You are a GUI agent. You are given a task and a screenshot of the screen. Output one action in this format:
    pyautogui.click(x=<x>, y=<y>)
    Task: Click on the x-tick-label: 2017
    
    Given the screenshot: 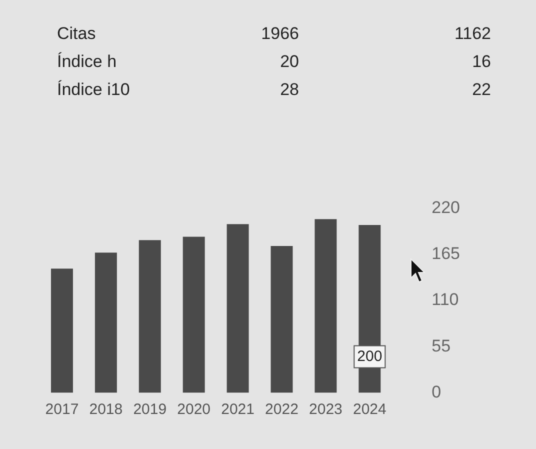 What is the action you would take?
    pyautogui.click(x=62, y=409)
    